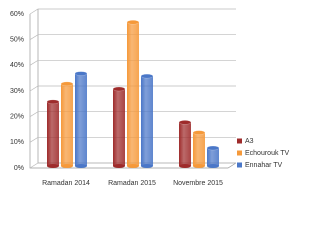  Describe the element at coordinates (249, 141) in the screenshot. I see `legend-label: A3` at that location.